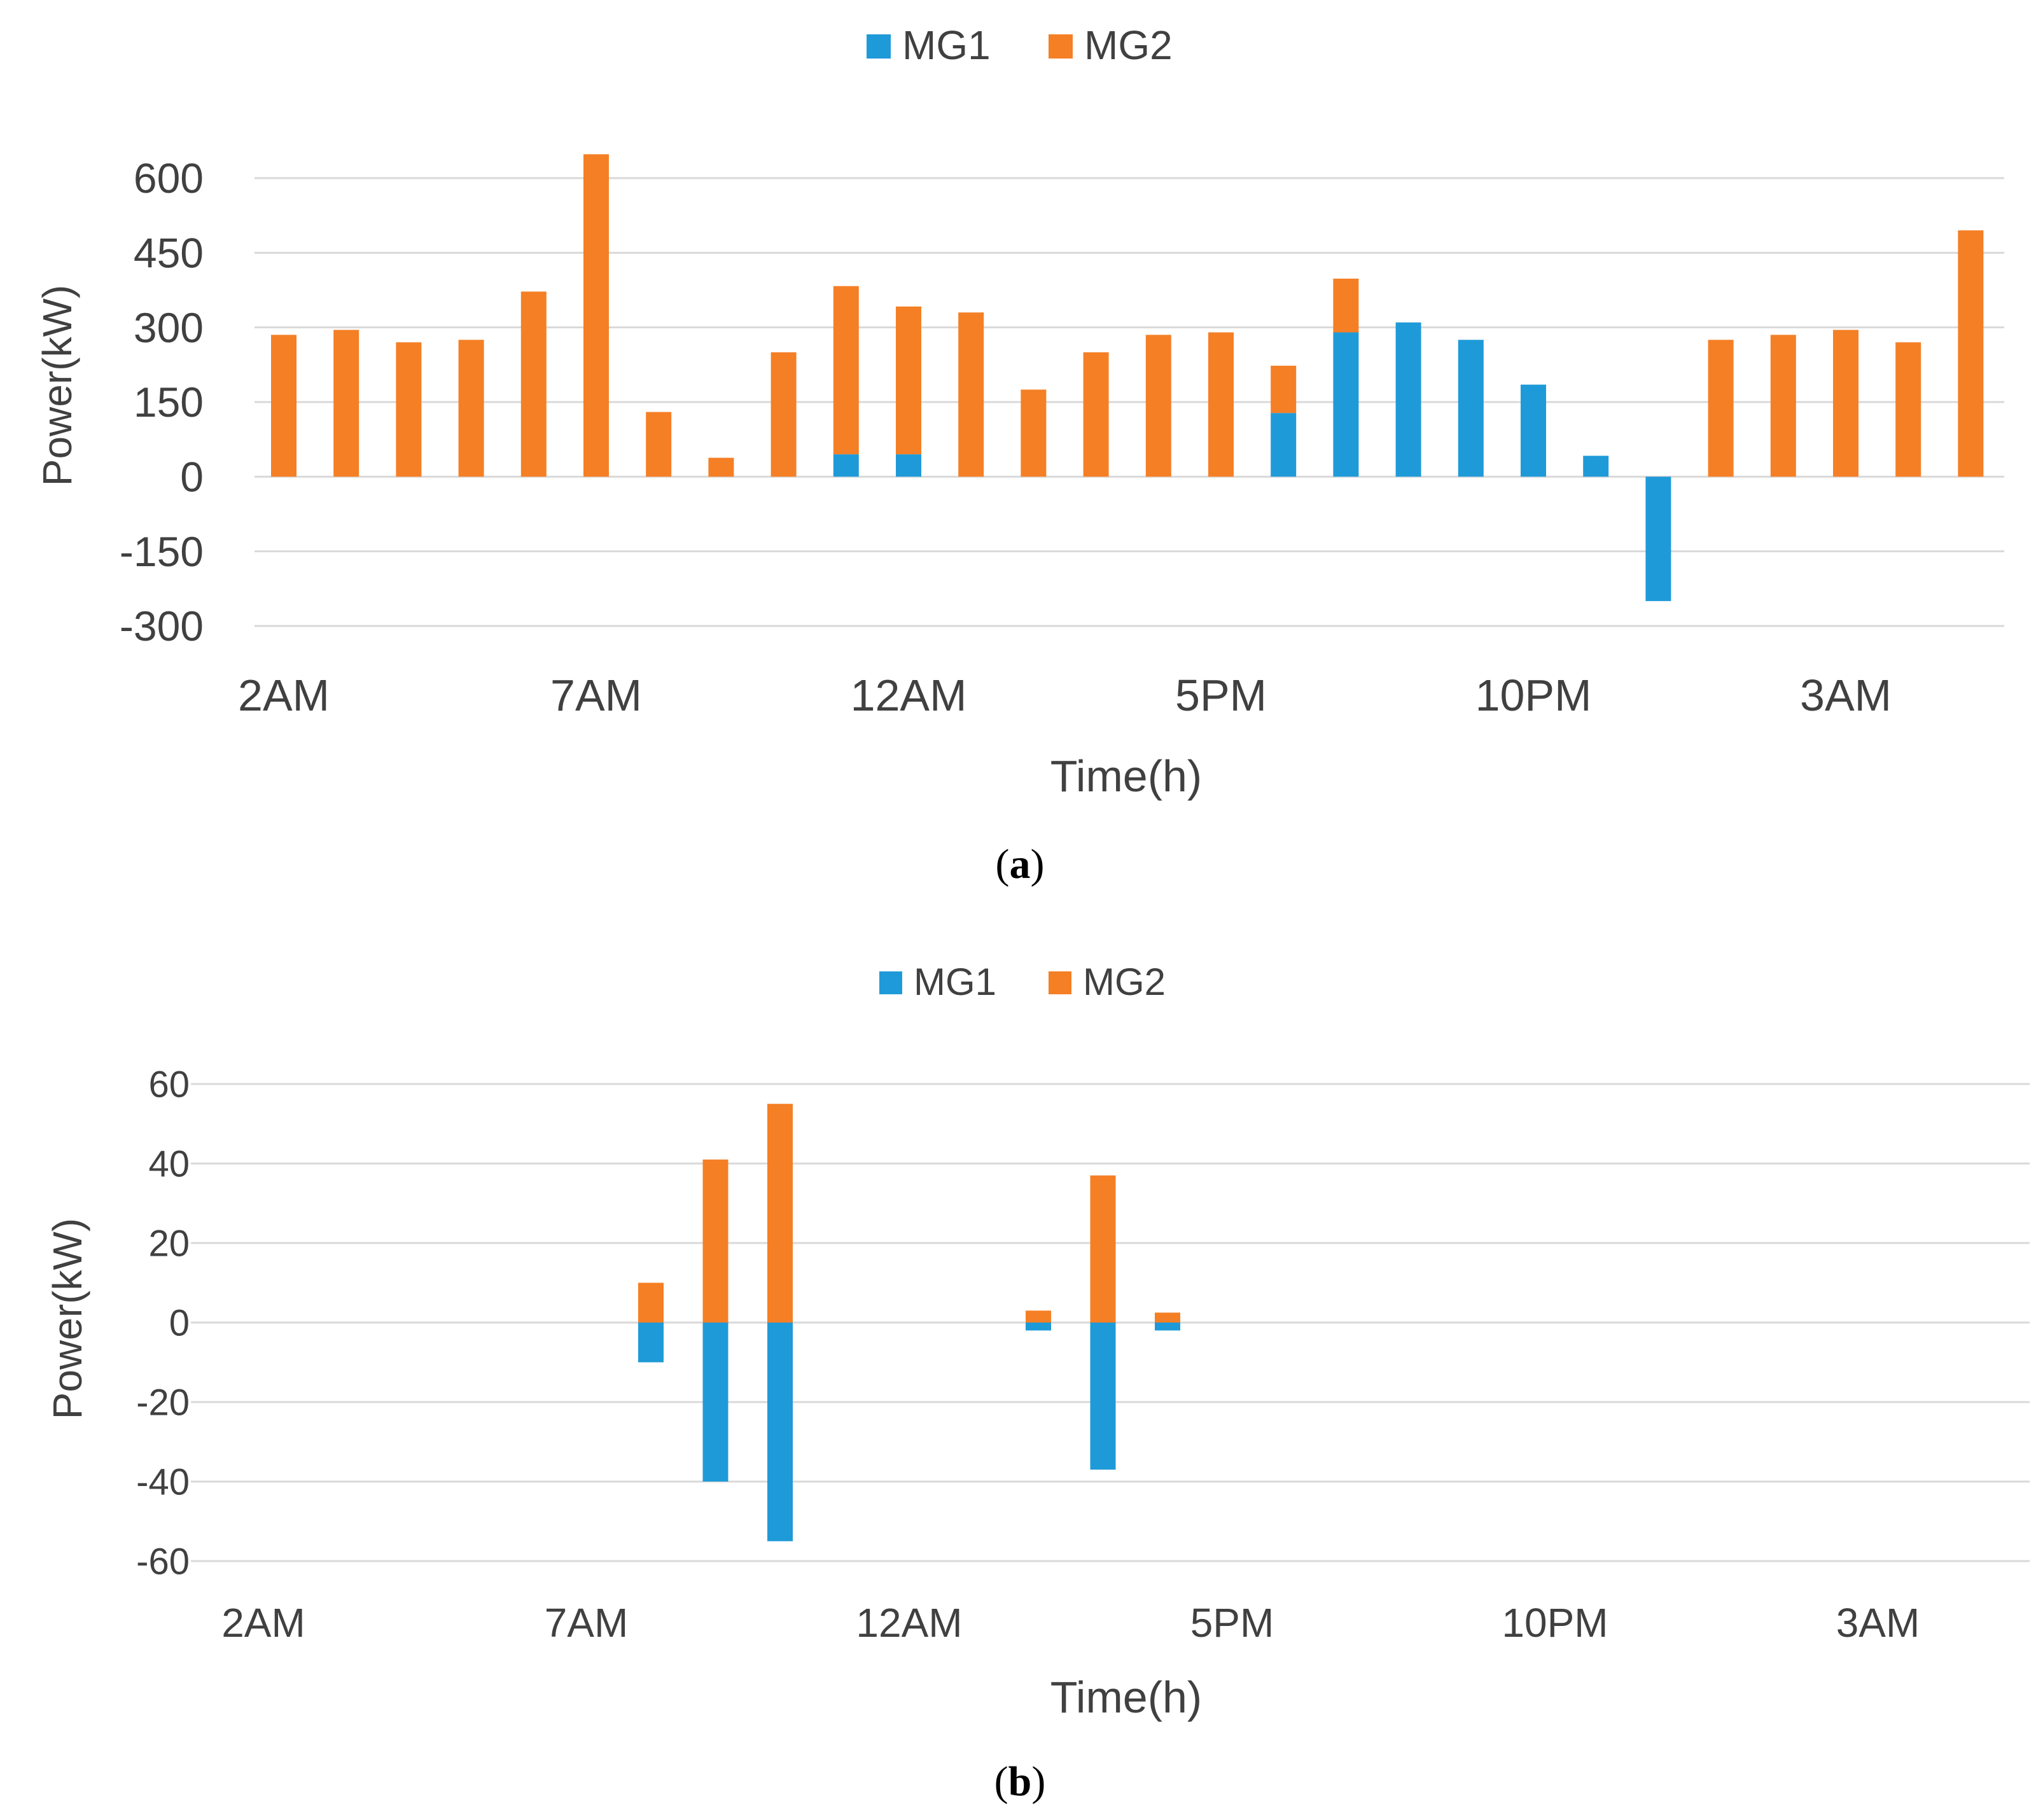  I want to click on y-tick-label: -20, so click(163, 1402).